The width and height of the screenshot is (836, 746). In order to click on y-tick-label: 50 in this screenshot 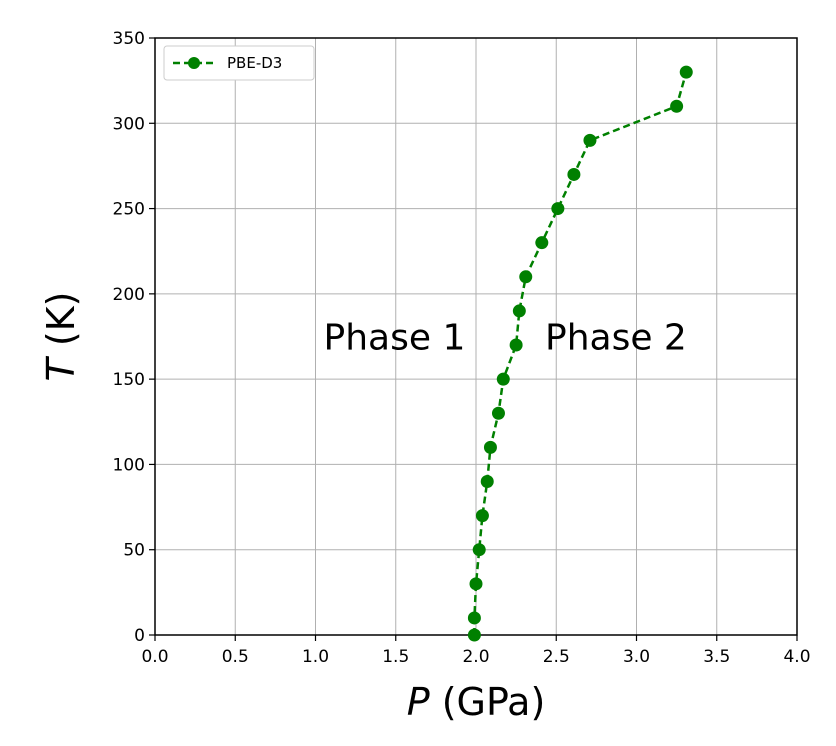, I will do `click(134, 551)`.